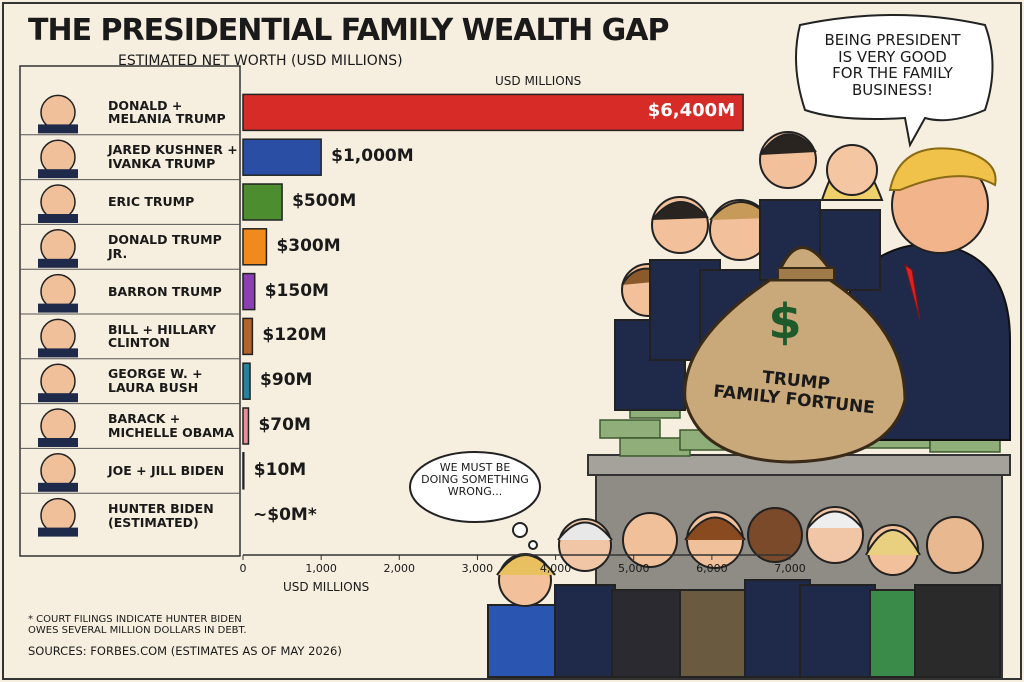 The width and height of the screenshot is (1024, 682). Describe the element at coordinates (790, 568) in the screenshot. I see `x-tick-label: 7,000` at that location.